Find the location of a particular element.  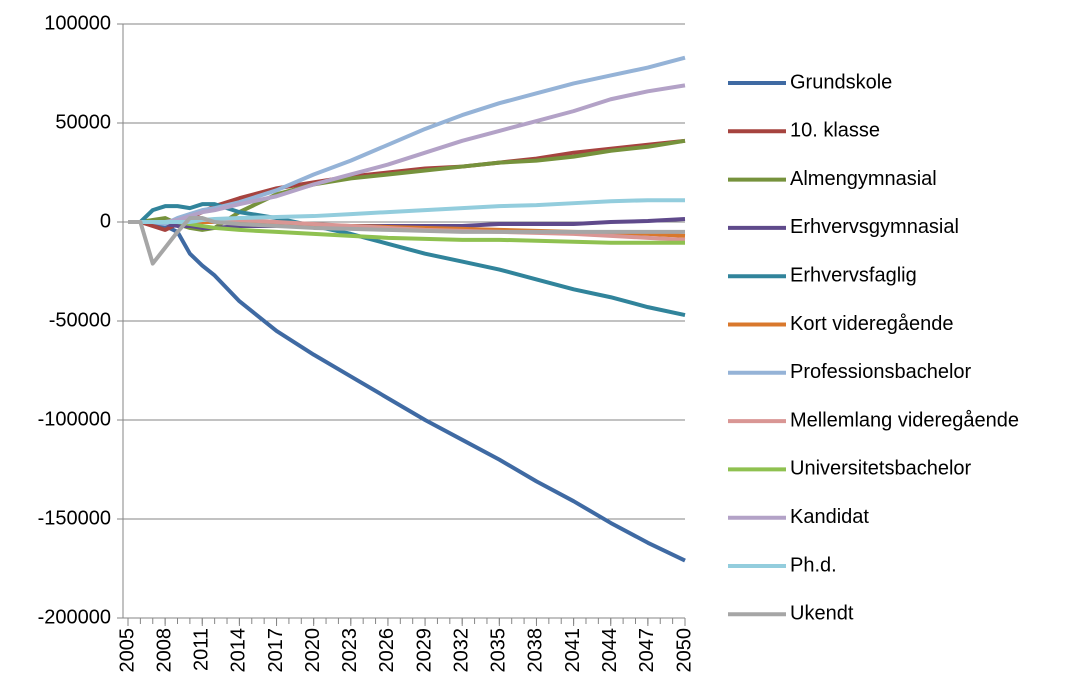

x-tick-label: 2026 is located at coordinates (387, 650).